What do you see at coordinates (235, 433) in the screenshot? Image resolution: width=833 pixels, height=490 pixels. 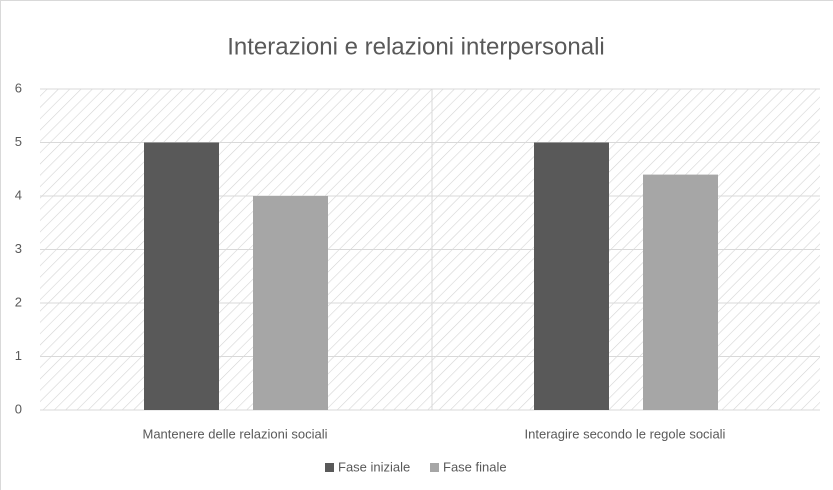 I see `x-tick-label: Mantenere delle relazioni sociali` at bounding box center [235, 433].